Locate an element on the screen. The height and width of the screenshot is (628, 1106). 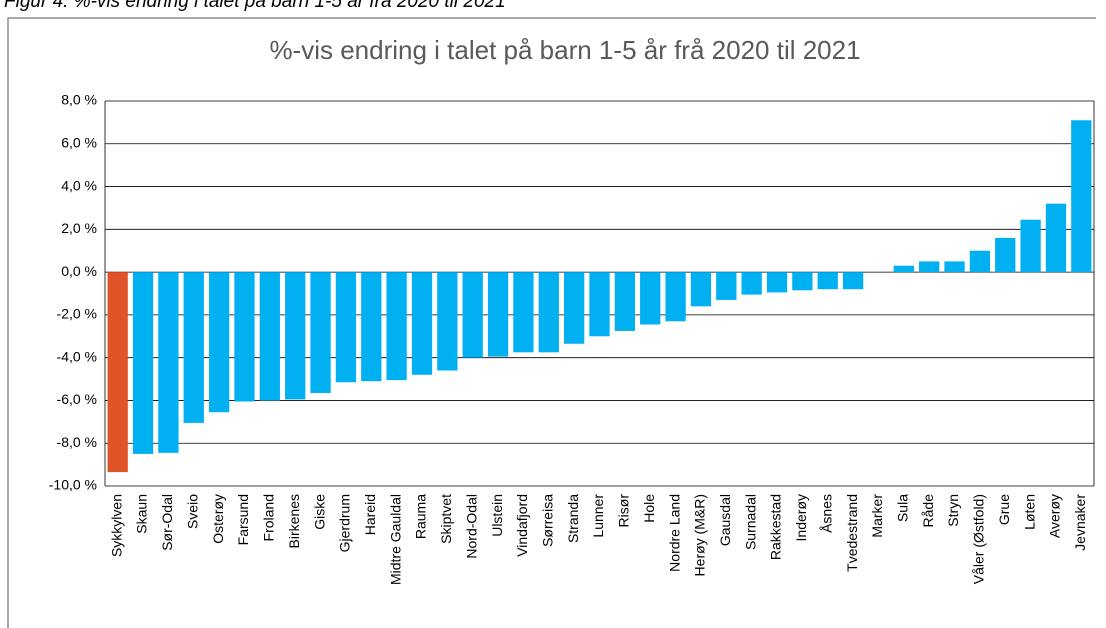
x-tick-label: Gausdal is located at coordinates (725, 520).